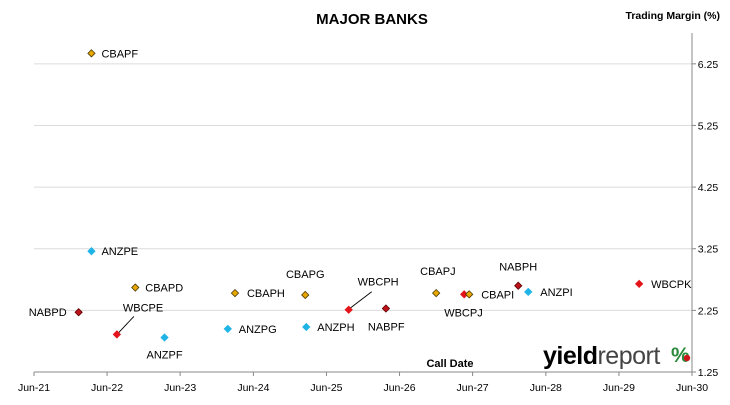 Image resolution: width=730 pixels, height=405 pixels. What do you see at coordinates (528, 292) in the screenshot?
I see `data-point-anzpi` at bounding box center [528, 292].